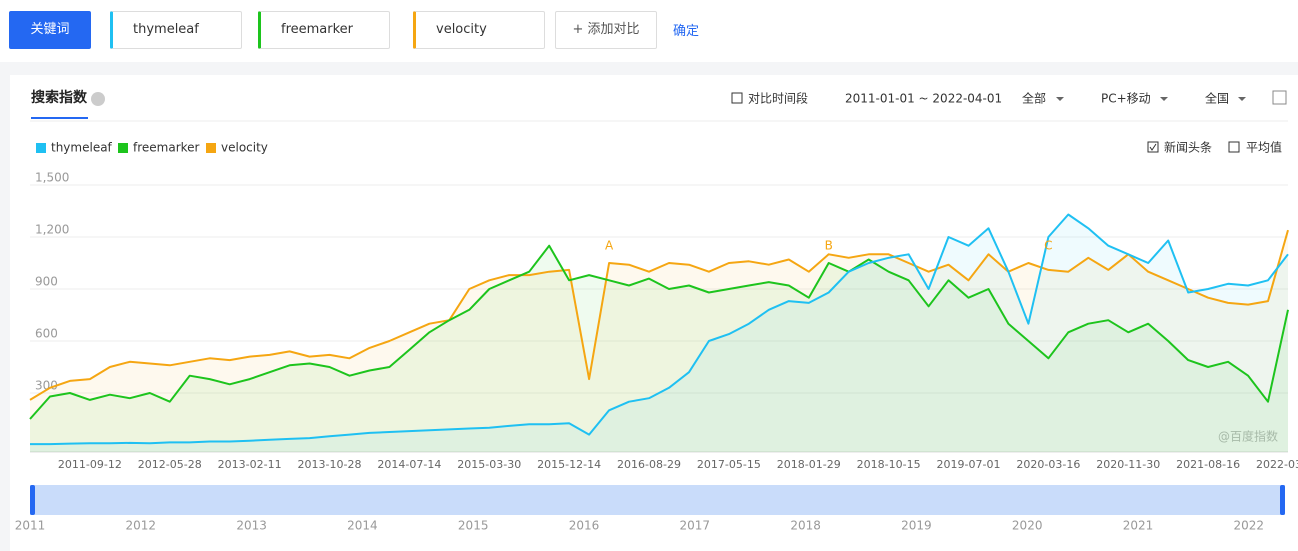 The width and height of the screenshot is (1298, 551). What do you see at coordinates (52, 230) in the screenshot?
I see `y-tick-label: 1,200` at bounding box center [52, 230].